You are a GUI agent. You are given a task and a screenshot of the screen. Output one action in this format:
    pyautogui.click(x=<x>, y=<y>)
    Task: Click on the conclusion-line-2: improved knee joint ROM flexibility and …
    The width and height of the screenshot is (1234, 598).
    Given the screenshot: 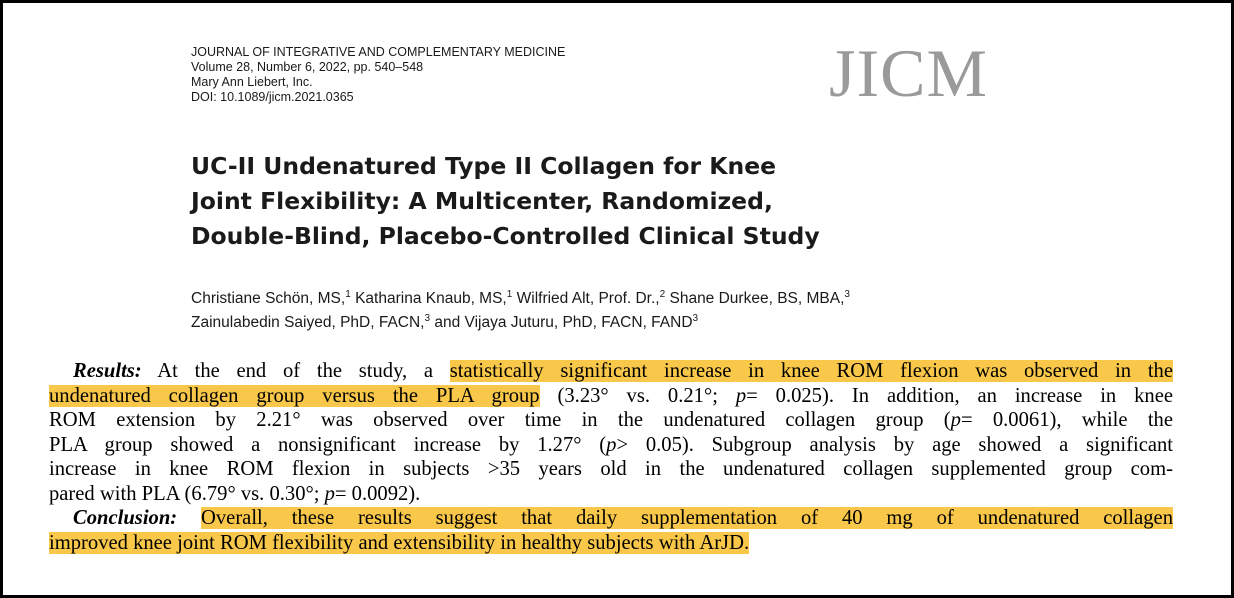 What is the action you would take?
    pyautogui.click(x=611, y=543)
    